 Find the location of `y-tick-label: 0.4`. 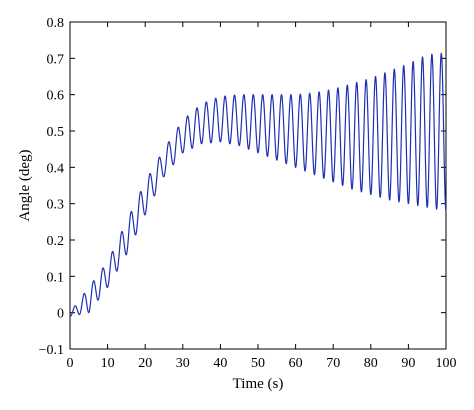

y-tick-label: 0.4 is located at coordinates (56, 168).